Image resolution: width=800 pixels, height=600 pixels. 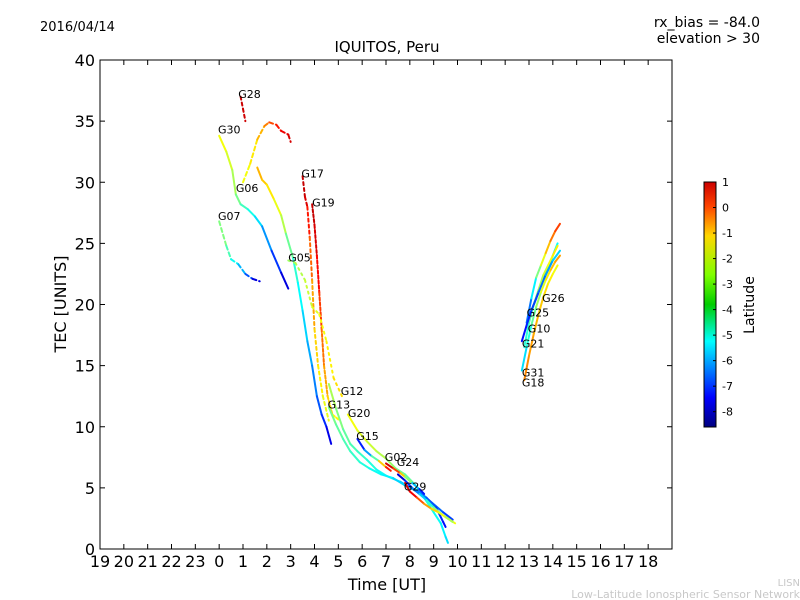 What do you see at coordinates (553, 298) in the screenshot?
I see `satellite-label: G26` at bounding box center [553, 298].